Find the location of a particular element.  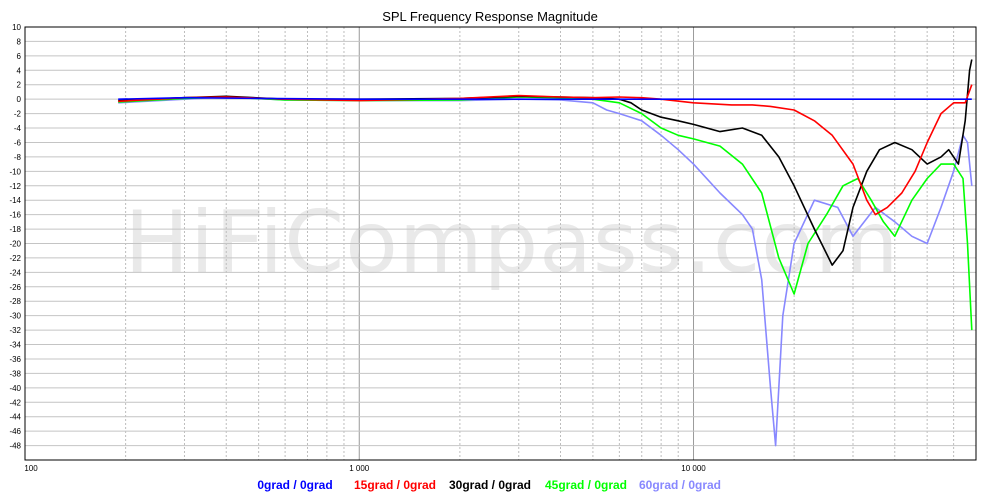

y-tick-label: -44 is located at coordinates (15, 417).